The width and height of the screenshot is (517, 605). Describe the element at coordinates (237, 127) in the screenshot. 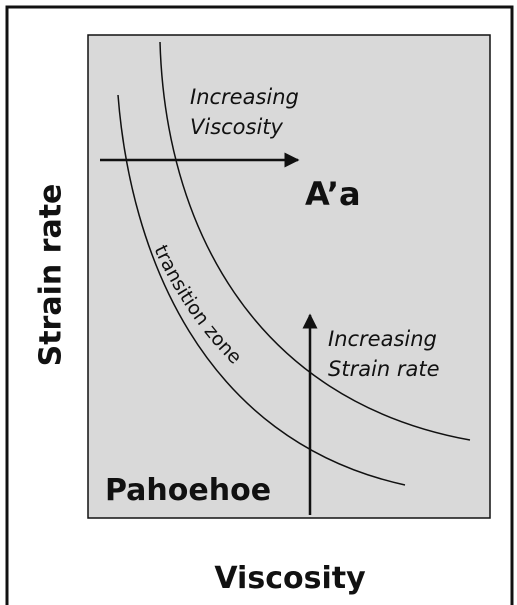

I see `arrow-label: Viscosity` at that location.